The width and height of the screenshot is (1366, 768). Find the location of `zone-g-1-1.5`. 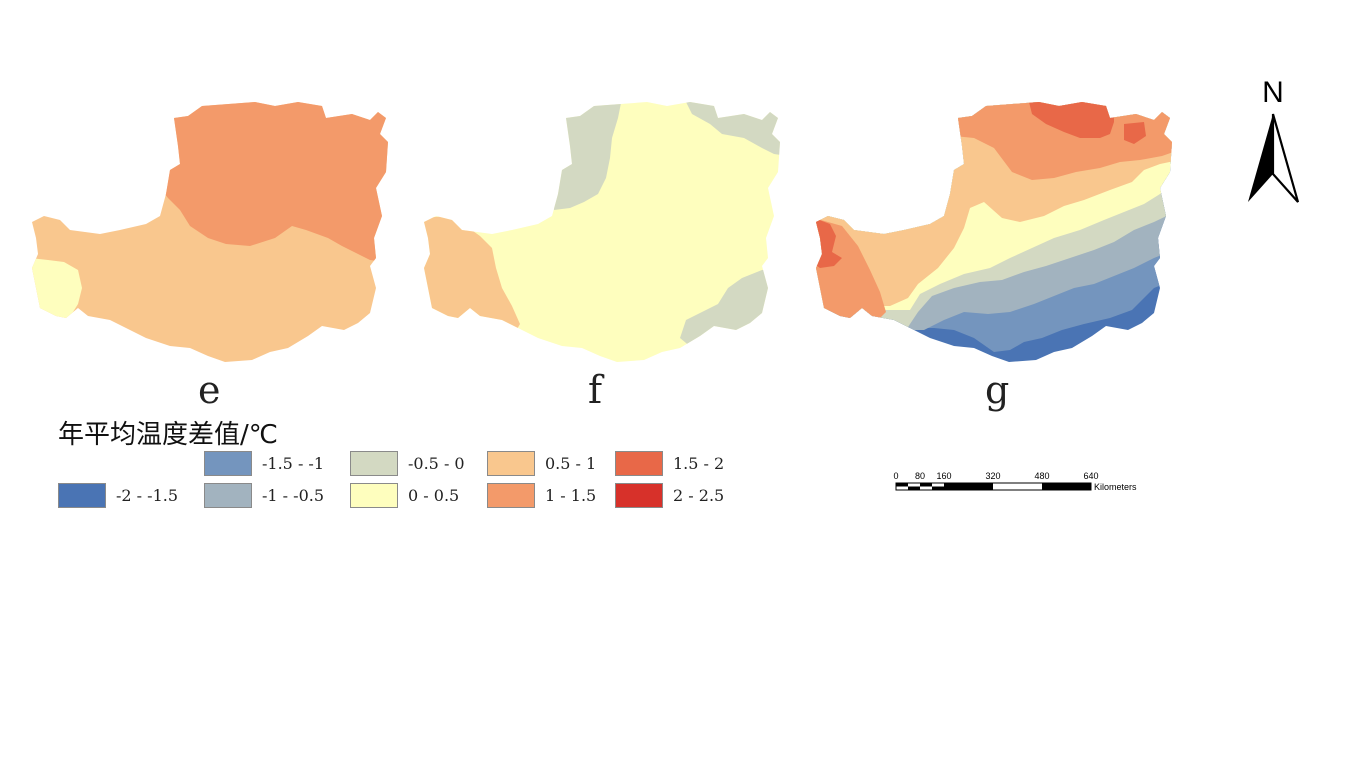

zone-g-1-1.5 is located at coordinates (1063, 141).